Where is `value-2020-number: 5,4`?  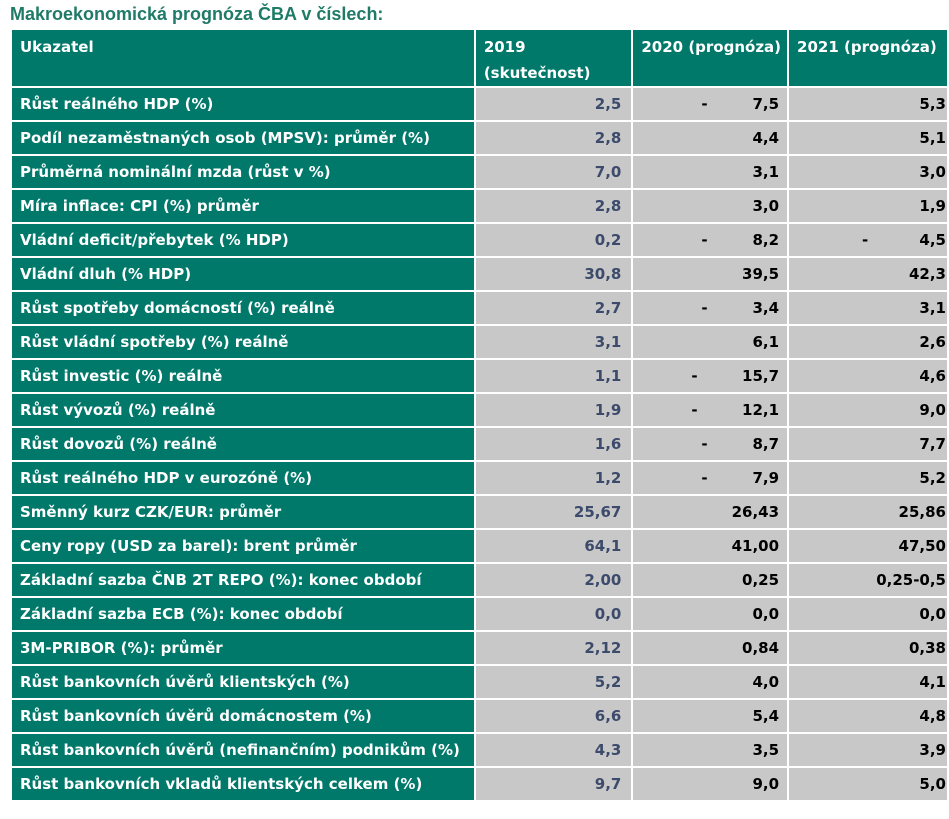
value-2020-number: 5,4 is located at coordinates (766, 716).